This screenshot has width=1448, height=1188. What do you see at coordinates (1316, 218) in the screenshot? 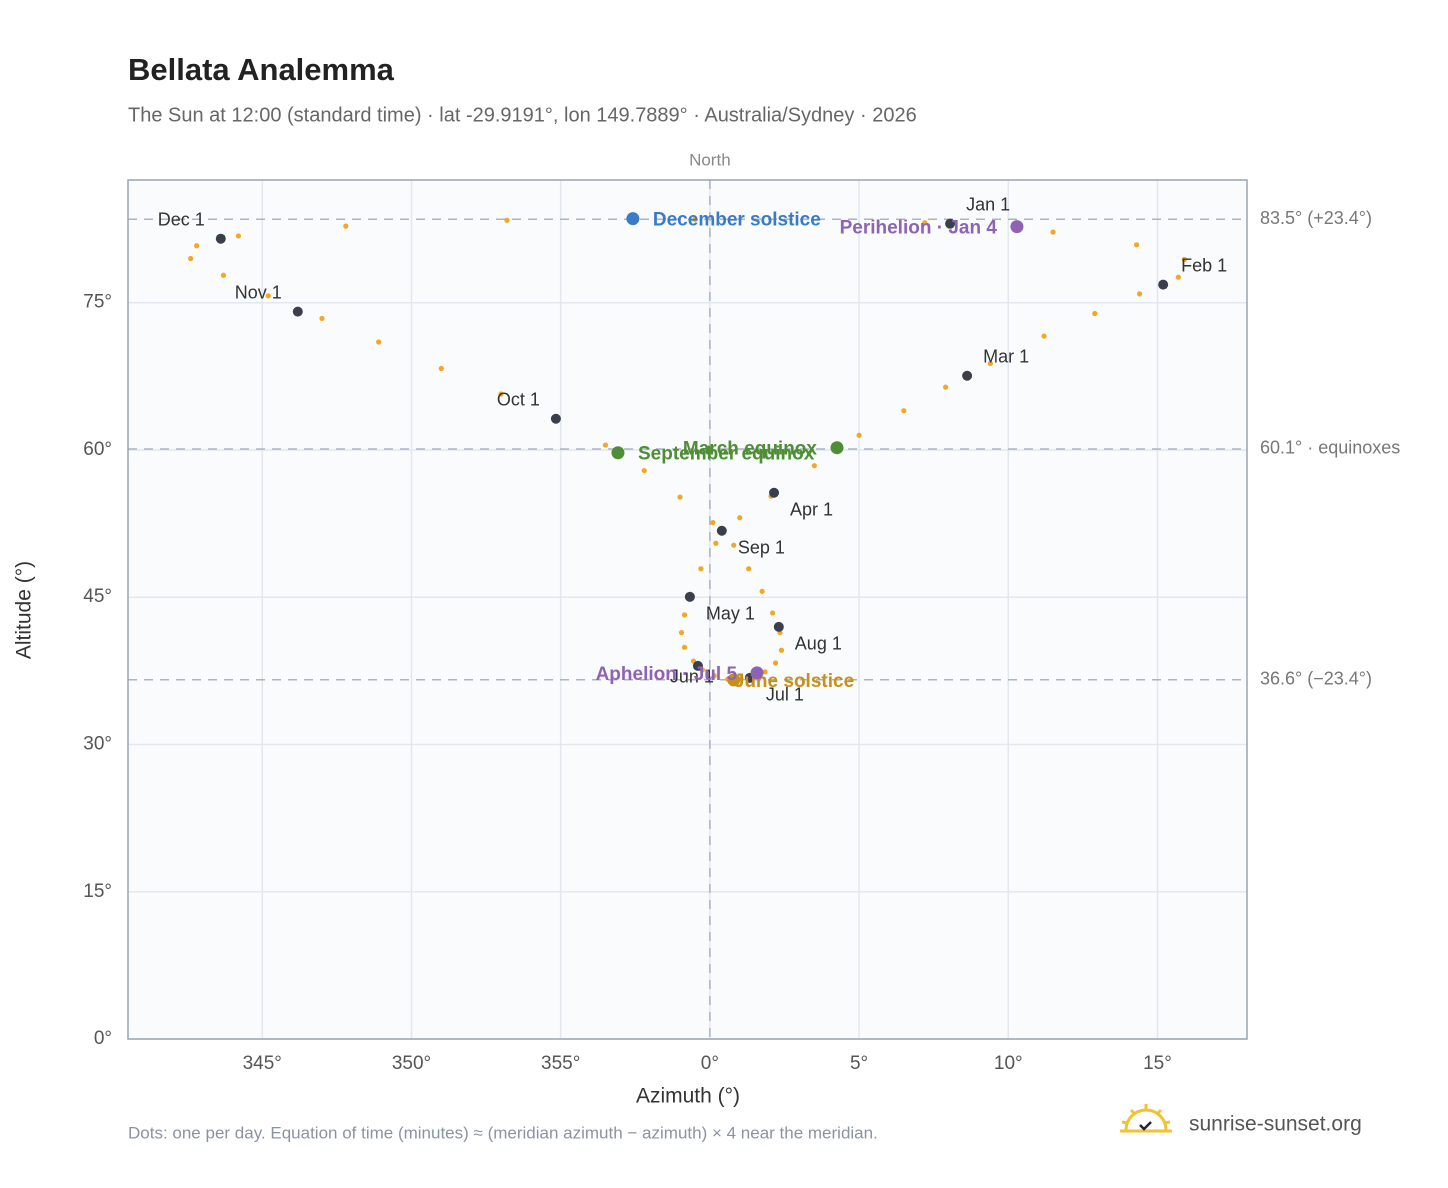
I see `reference-label: 83.5° (+23.4°)` at bounding box center [1316, 218].